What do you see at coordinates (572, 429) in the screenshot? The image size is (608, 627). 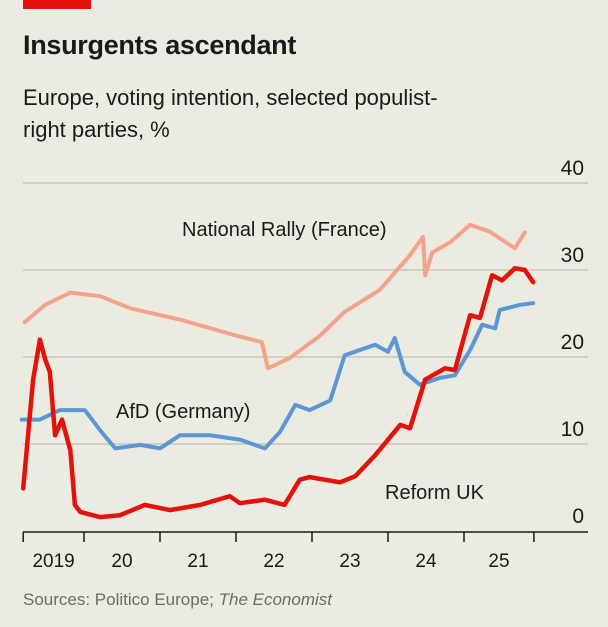 I see `y-tick-label: 10` at bounding box center [572, 429].